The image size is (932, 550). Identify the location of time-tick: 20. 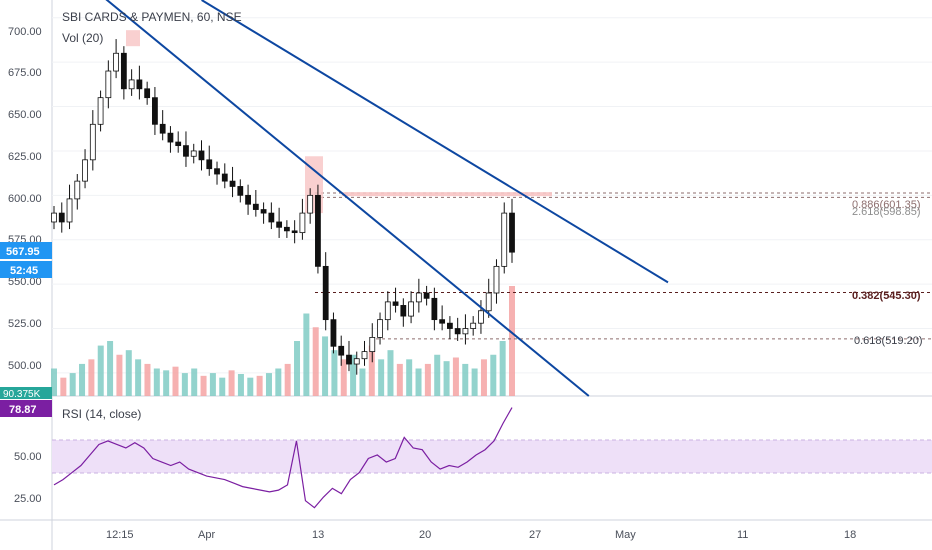
(425, 535).